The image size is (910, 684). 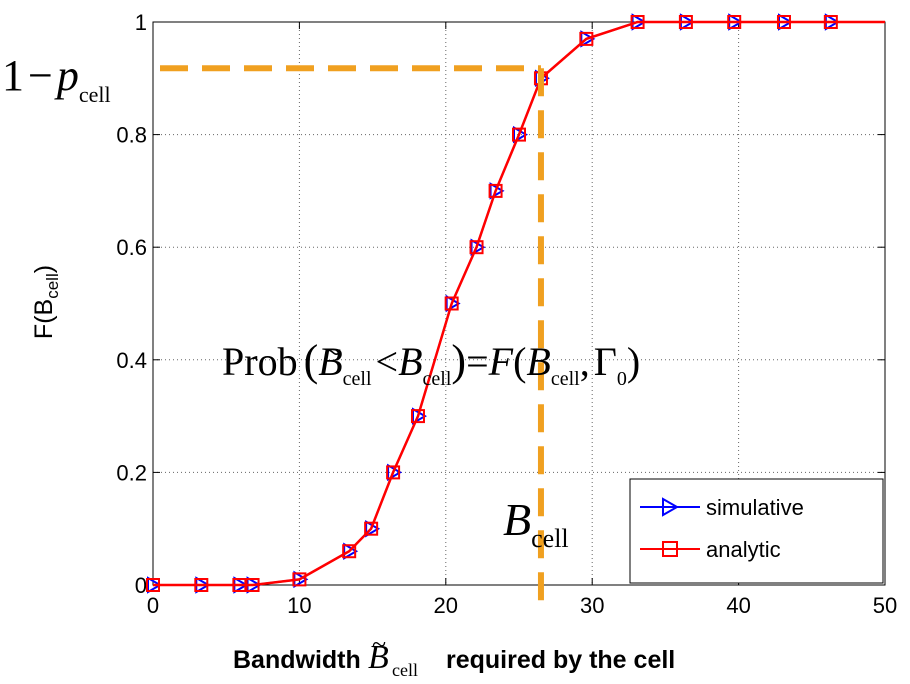 I want to click on y-axis-label: F(Bcell), so click(x=46, y=302).